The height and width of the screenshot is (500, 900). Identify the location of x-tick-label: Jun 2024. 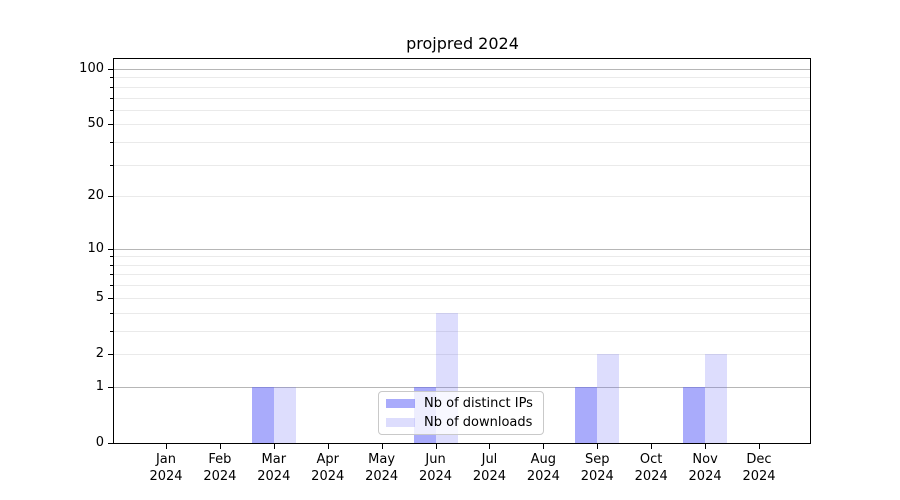
(435, 468).